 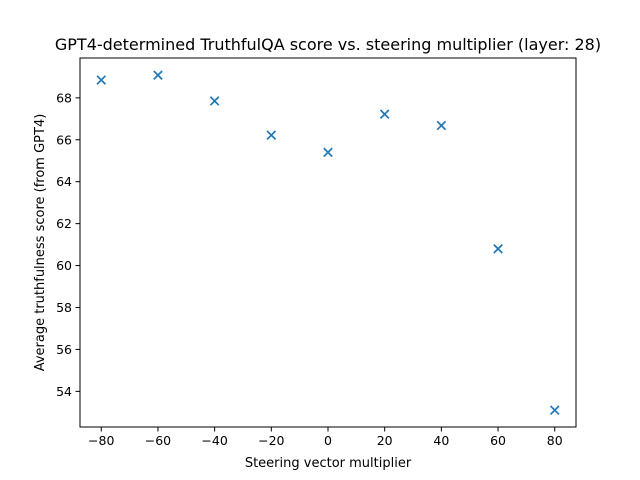 I want to click on x-axis-ticks: −80 −60 −40 −20 0 20 40 60 80, so click(x=325, y=437).